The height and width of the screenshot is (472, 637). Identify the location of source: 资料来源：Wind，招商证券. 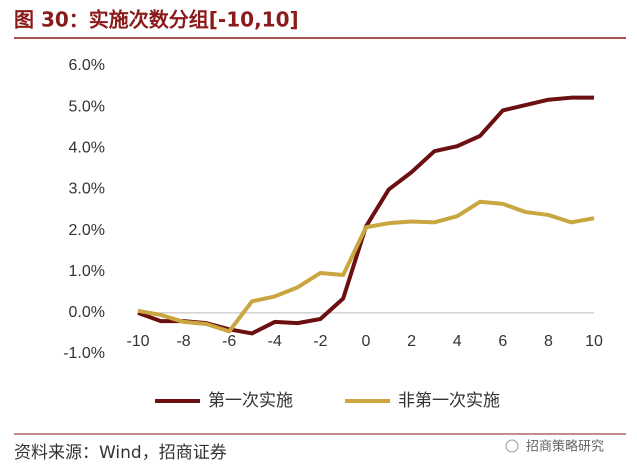
(120, 453).